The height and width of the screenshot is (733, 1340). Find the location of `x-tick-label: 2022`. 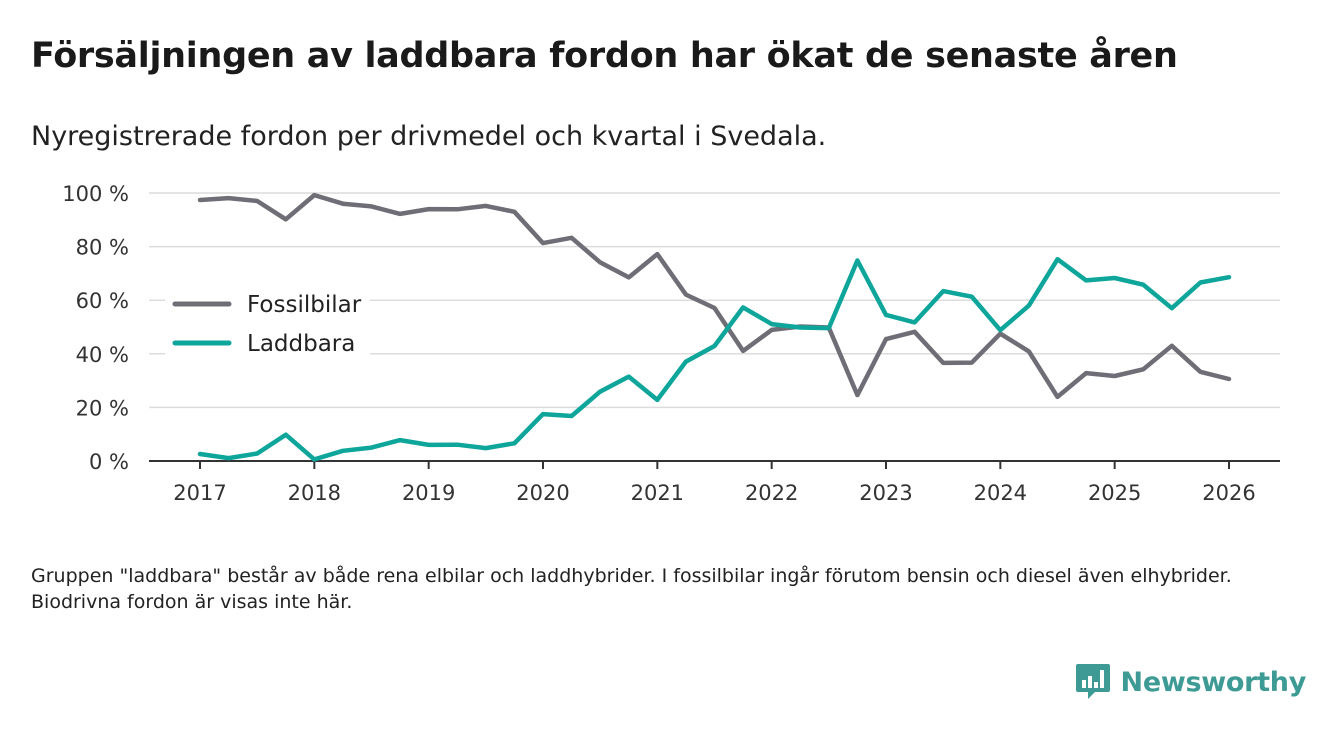

x-tick-label: 2022 is located at coordinates (771, 493).